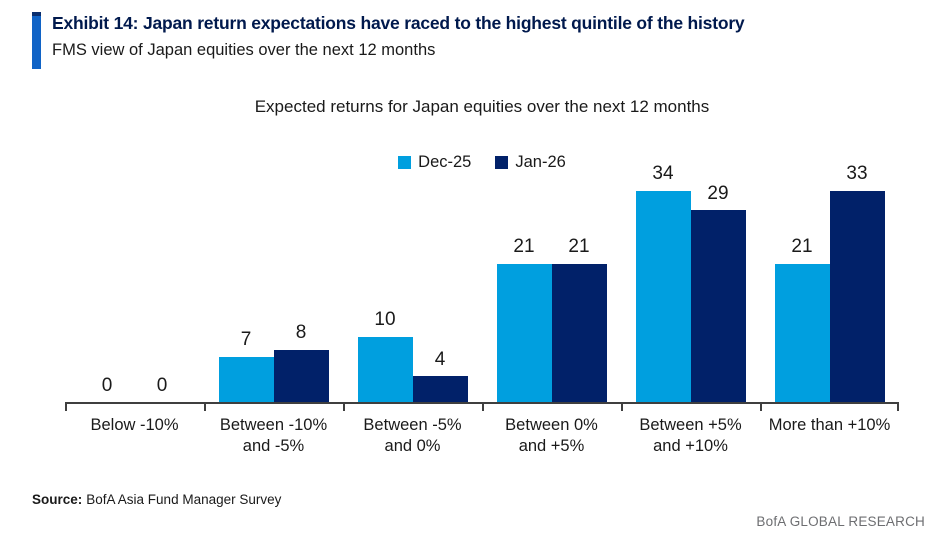 The height and width of the screenshot is (546, 938). I want to click on header-accent-bar, so click(36, 40).